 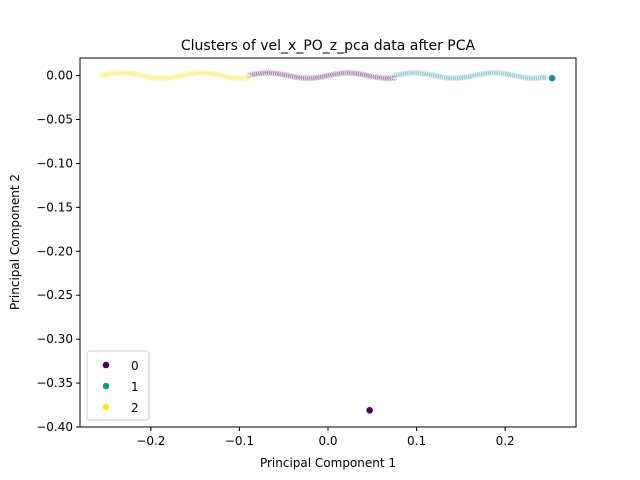 I want to click on x-axis-ticks: −0.2 −0.1 0.0 0.1 0.2, so click(x=325, y=437).